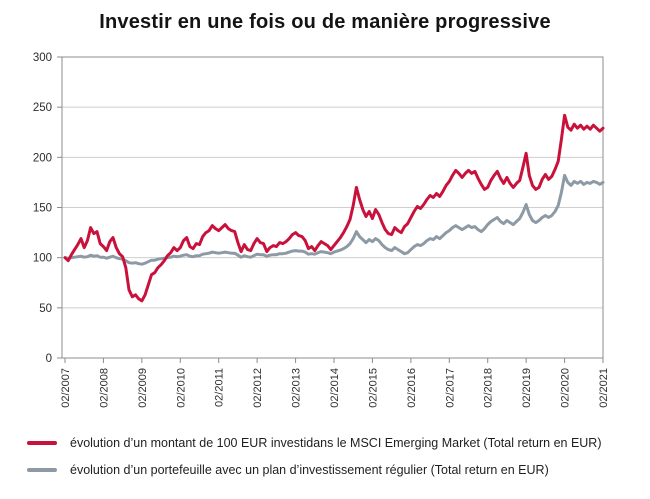  Describe the element at coordinates (42, 442) in the screenshot. I see `legend-swatch-lump-sum` at that location.